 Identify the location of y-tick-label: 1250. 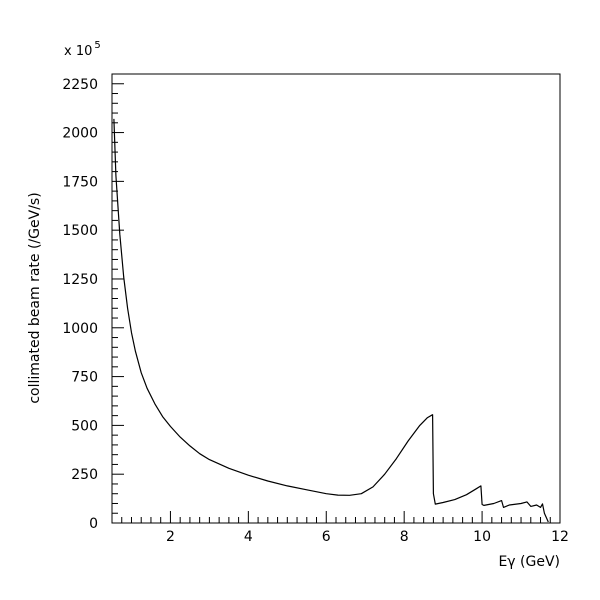
(80, 280).